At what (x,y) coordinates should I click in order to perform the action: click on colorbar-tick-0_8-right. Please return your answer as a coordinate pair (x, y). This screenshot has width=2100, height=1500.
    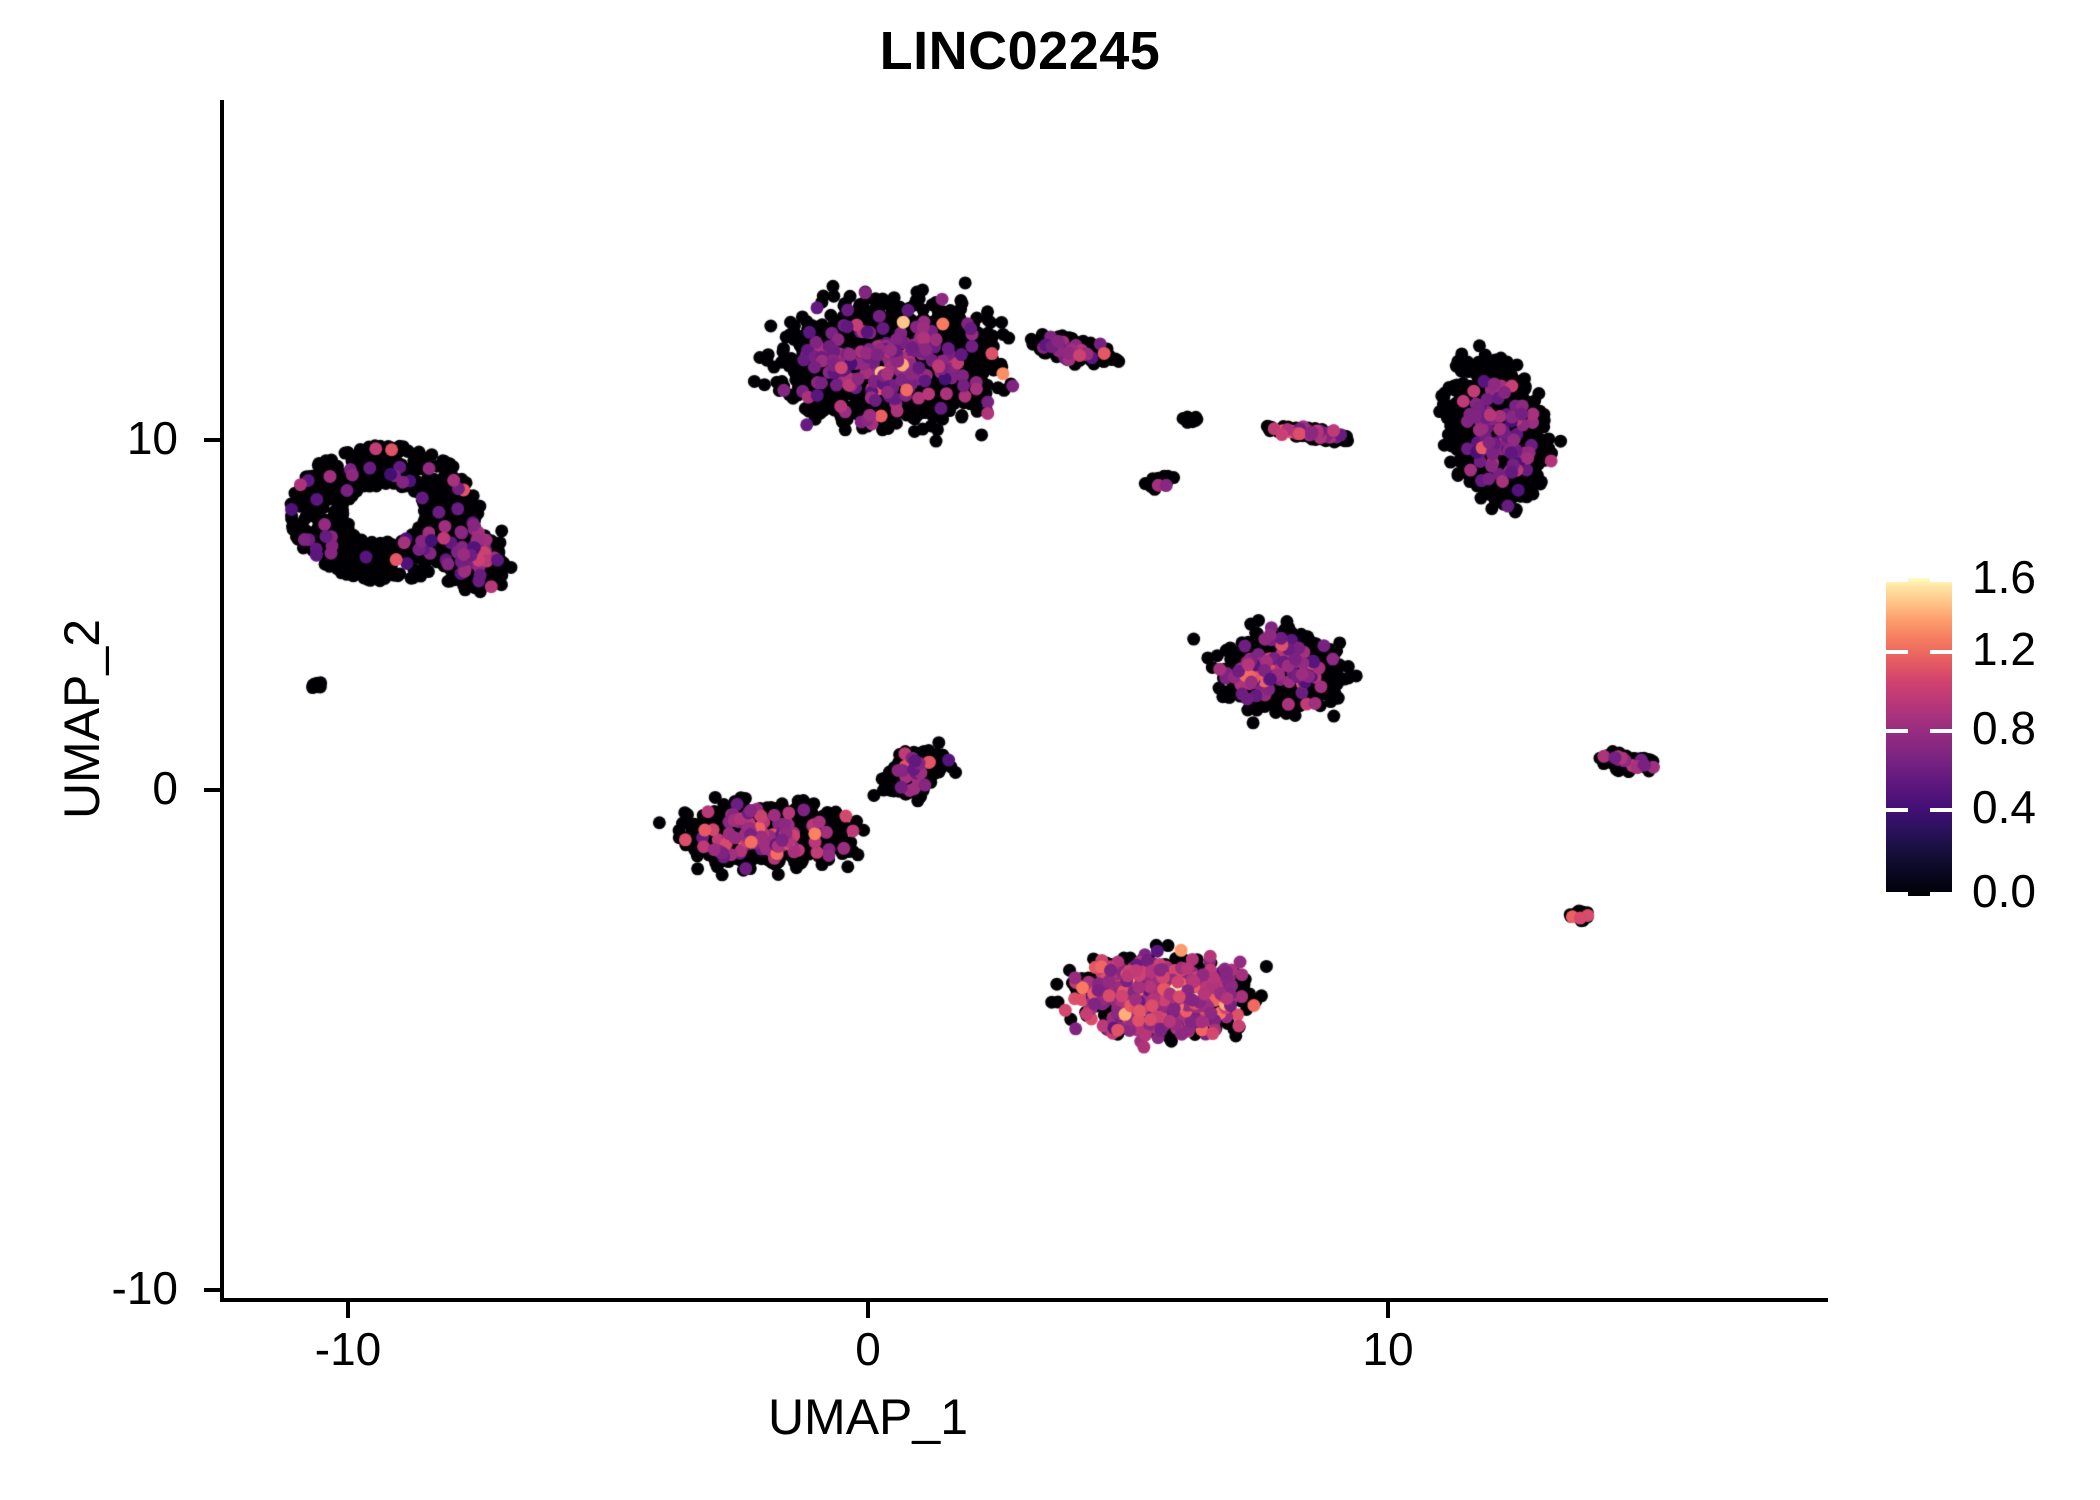
    Looking at the image, I should click on (1941, 731).